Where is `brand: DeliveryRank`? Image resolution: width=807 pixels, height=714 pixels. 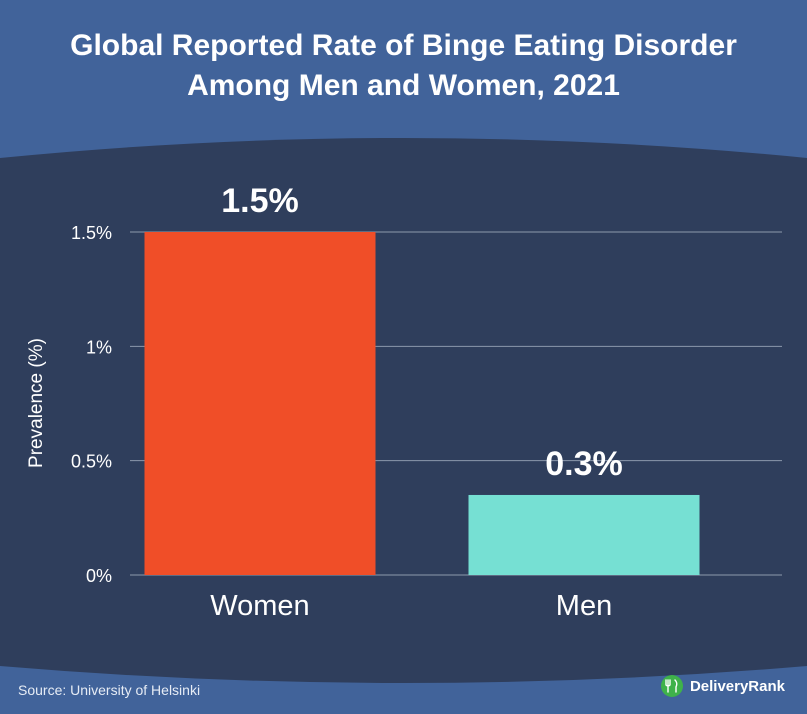 brand: DeliveryRank is located at coordinates (722, 686).